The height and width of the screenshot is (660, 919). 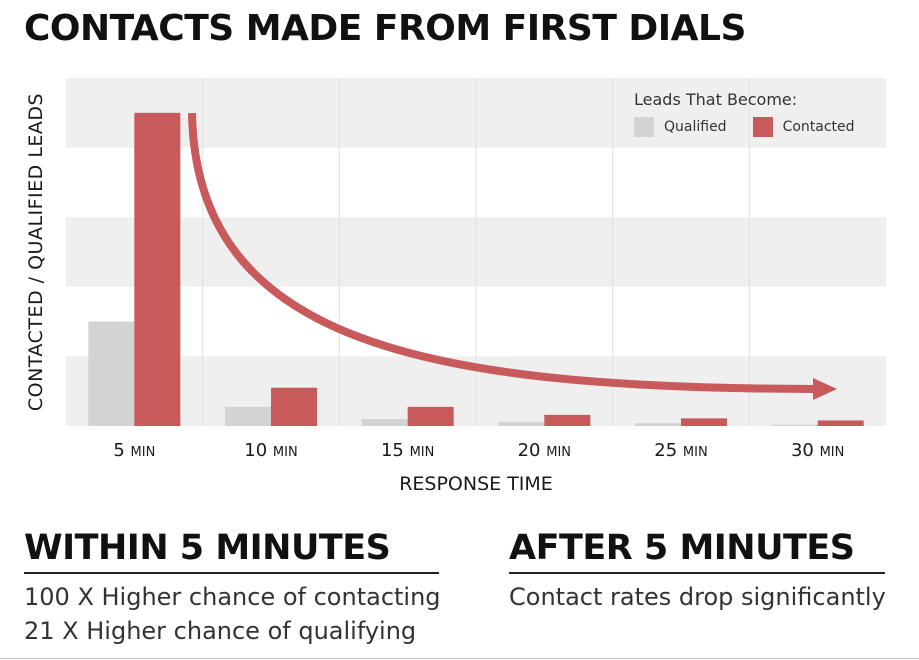 I want to click on legend-item-qualified: Qualified, so click(x=680, y=127).